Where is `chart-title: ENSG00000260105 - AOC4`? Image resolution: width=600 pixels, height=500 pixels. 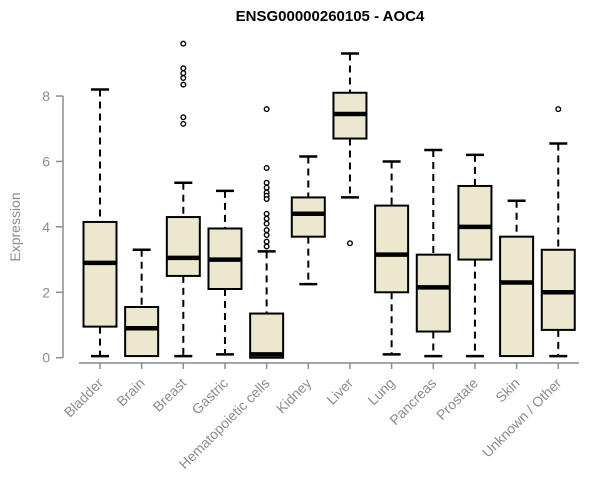 chart-title: ENSG00000260105 - AOC4 is located at coordinates (330, 16).